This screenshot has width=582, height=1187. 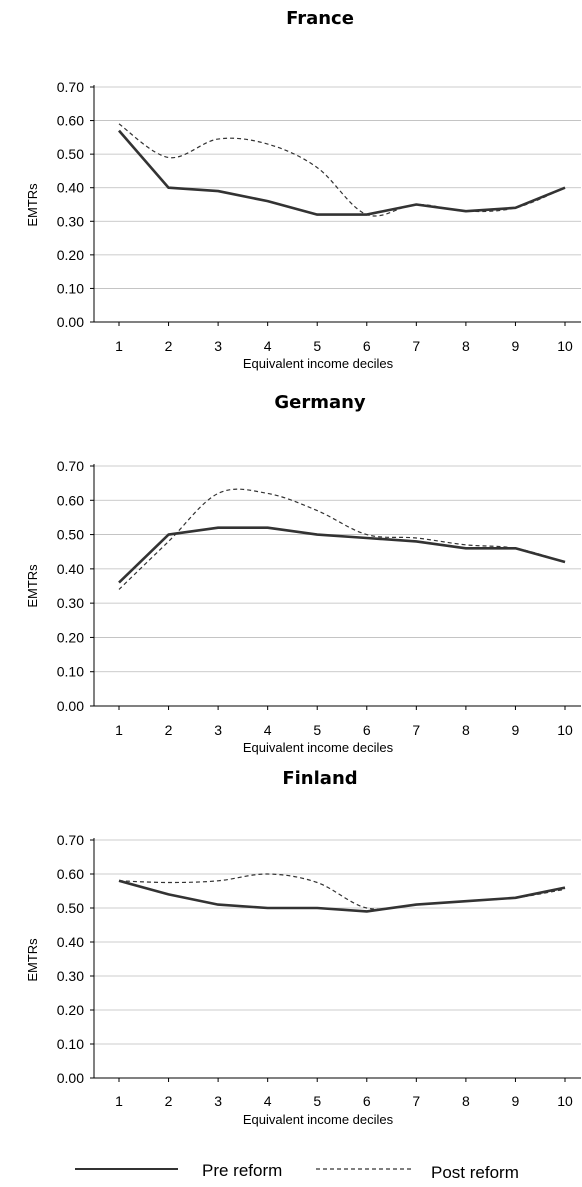 I want to click on chart-title-finland: Finland, so click(x=320, y=778).